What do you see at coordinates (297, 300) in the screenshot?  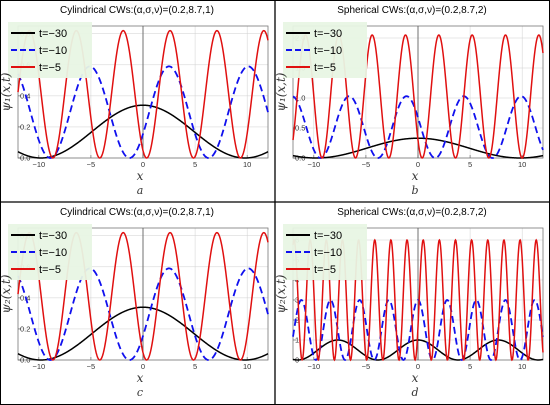 I see `y-tick-label: 3` at bounding box center [297, 300].